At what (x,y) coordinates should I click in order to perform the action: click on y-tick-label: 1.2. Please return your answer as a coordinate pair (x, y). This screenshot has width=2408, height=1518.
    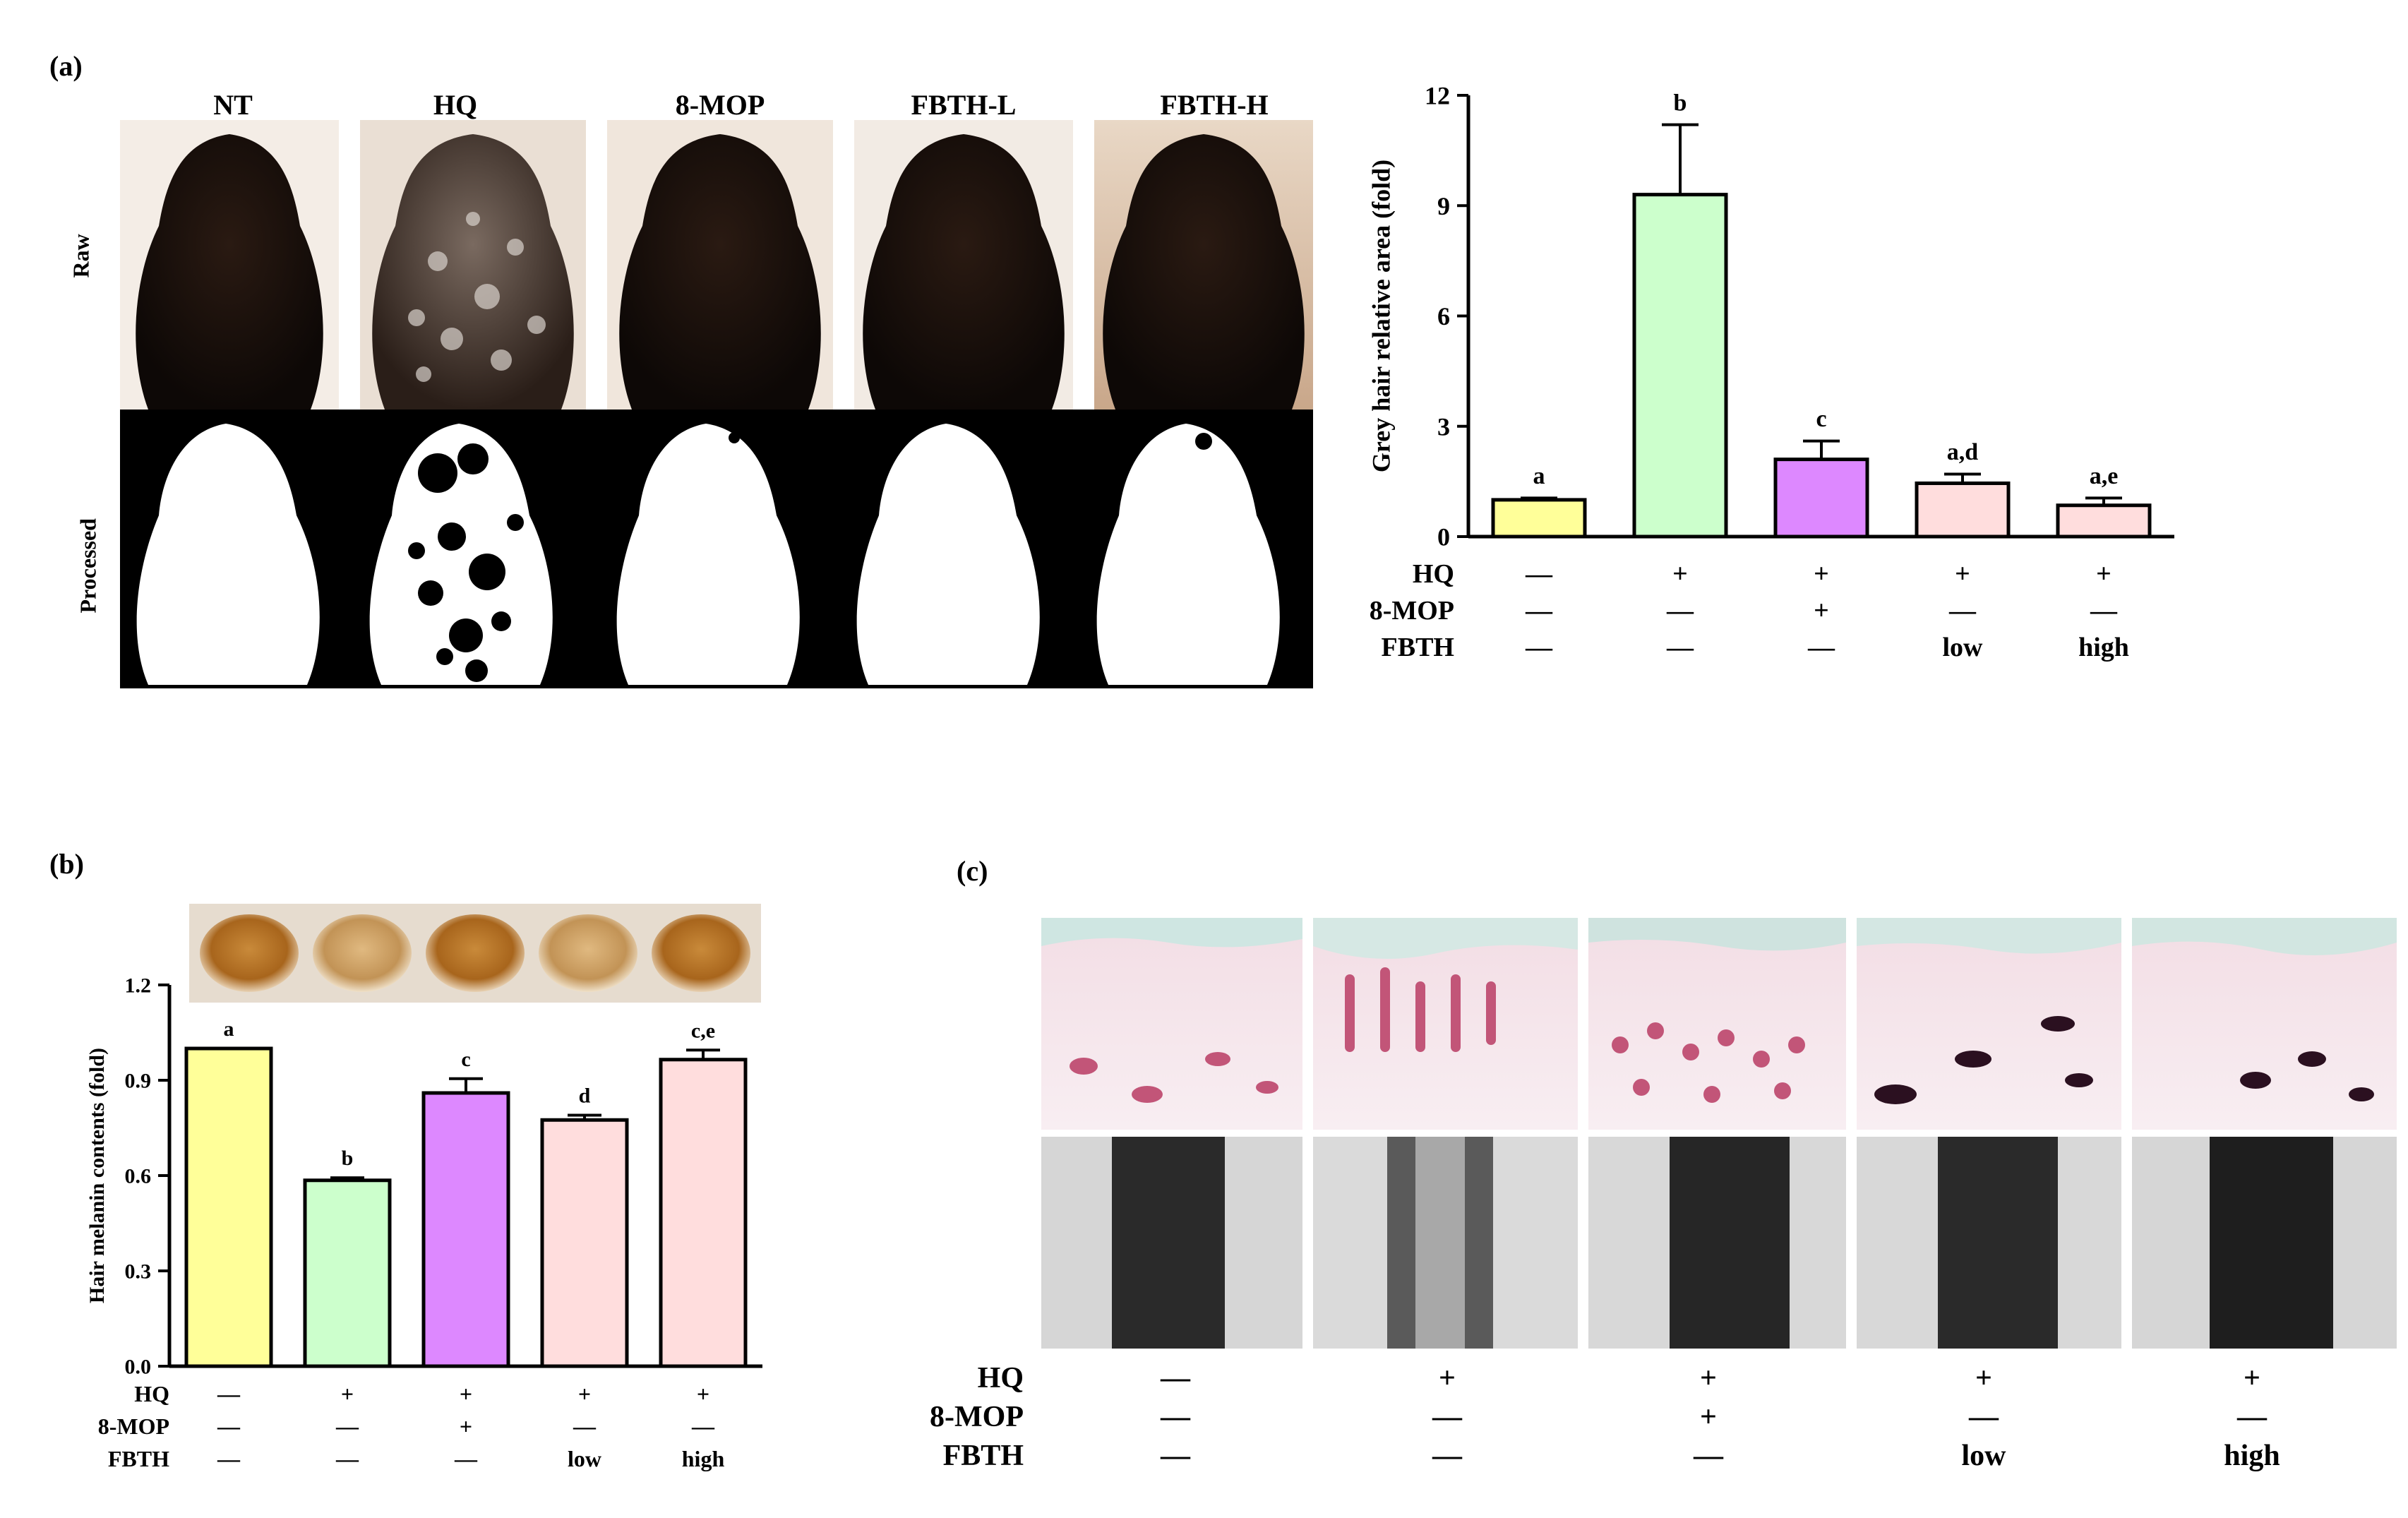
    Looking at the image, I should click on (139, 986).